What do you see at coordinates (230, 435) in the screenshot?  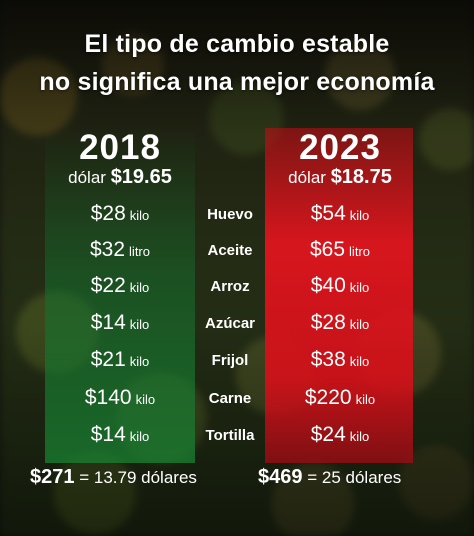 I see `item-label: Tortilla` at bounding box center [230, 435].